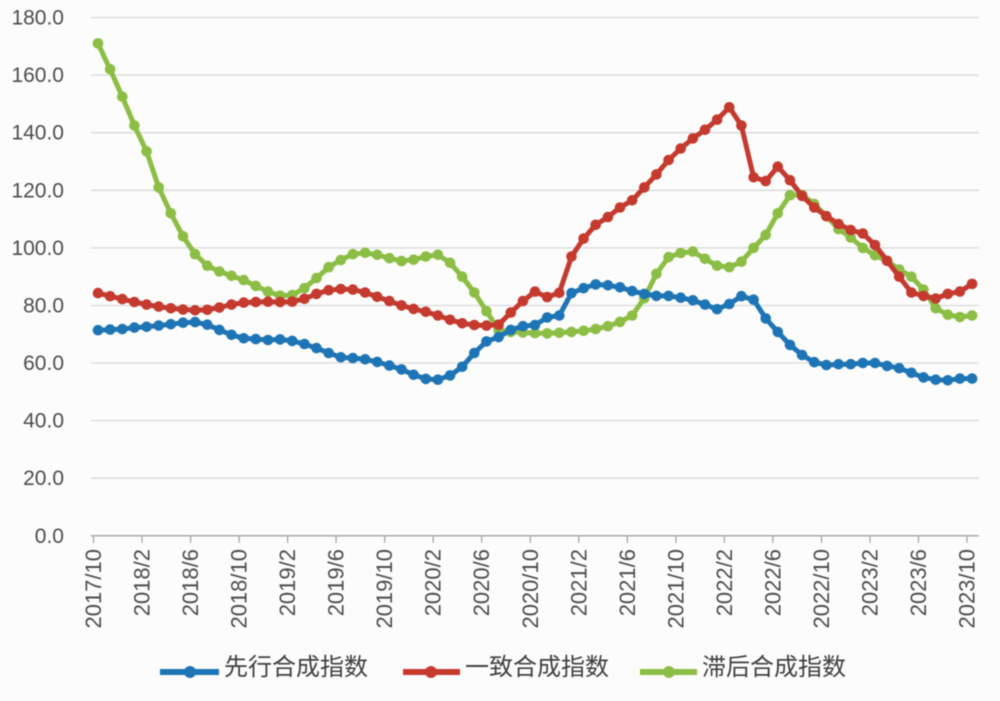 This screenshot has height=701, width=1000. What do you see at coordinates (336, 582) in the screenshot?
I see `svg-text: 2019/6` at bounding box center [336, 582].